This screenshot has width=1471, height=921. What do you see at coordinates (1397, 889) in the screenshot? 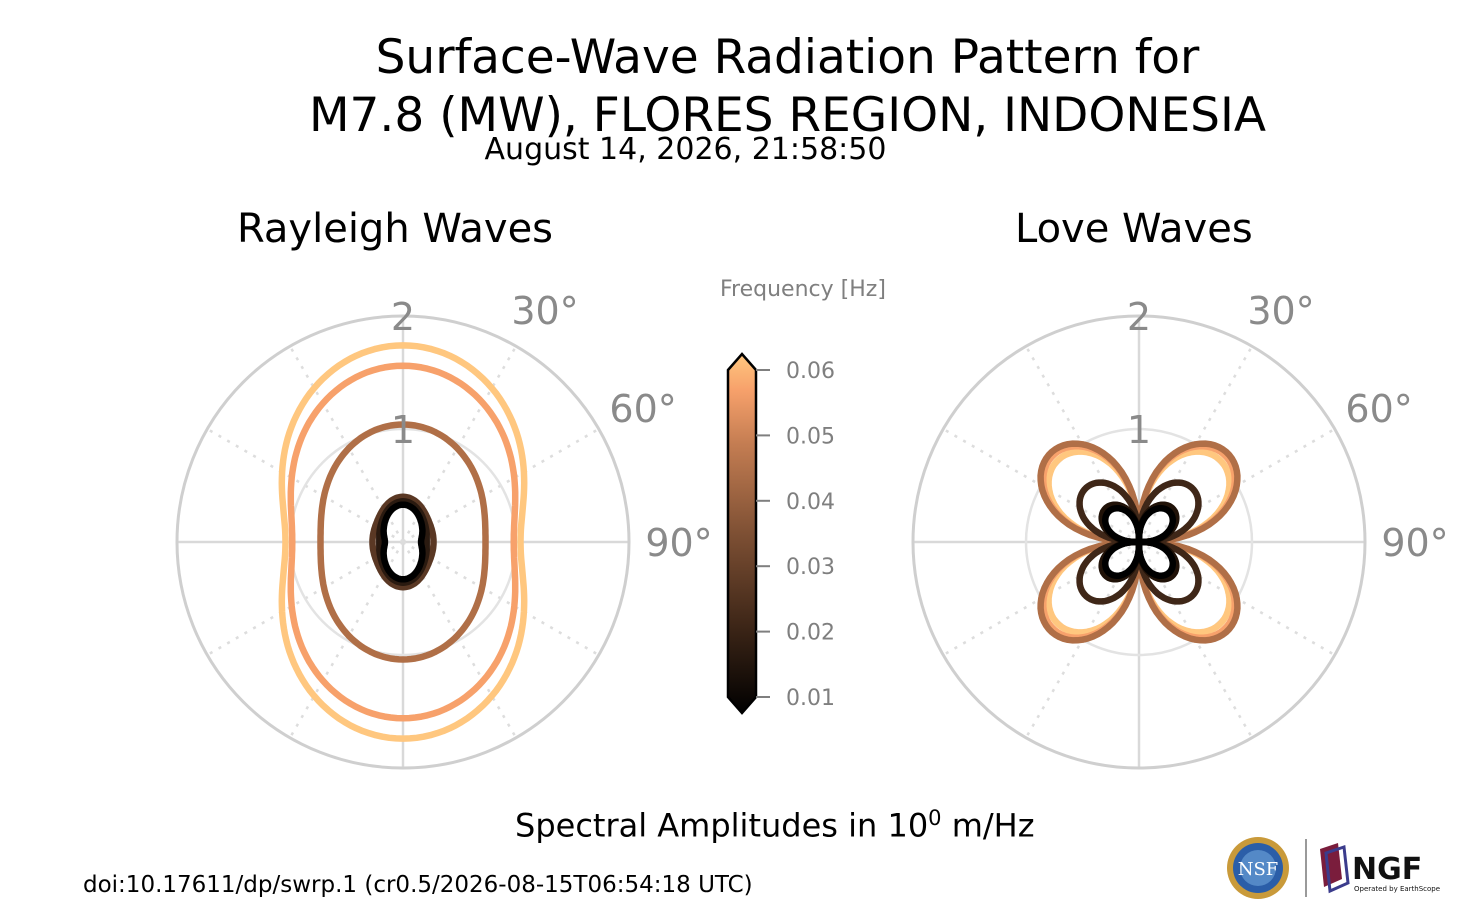
I see `ngf-logo-caption: Operated by EarthScope` at bounding box center [1397, 889].